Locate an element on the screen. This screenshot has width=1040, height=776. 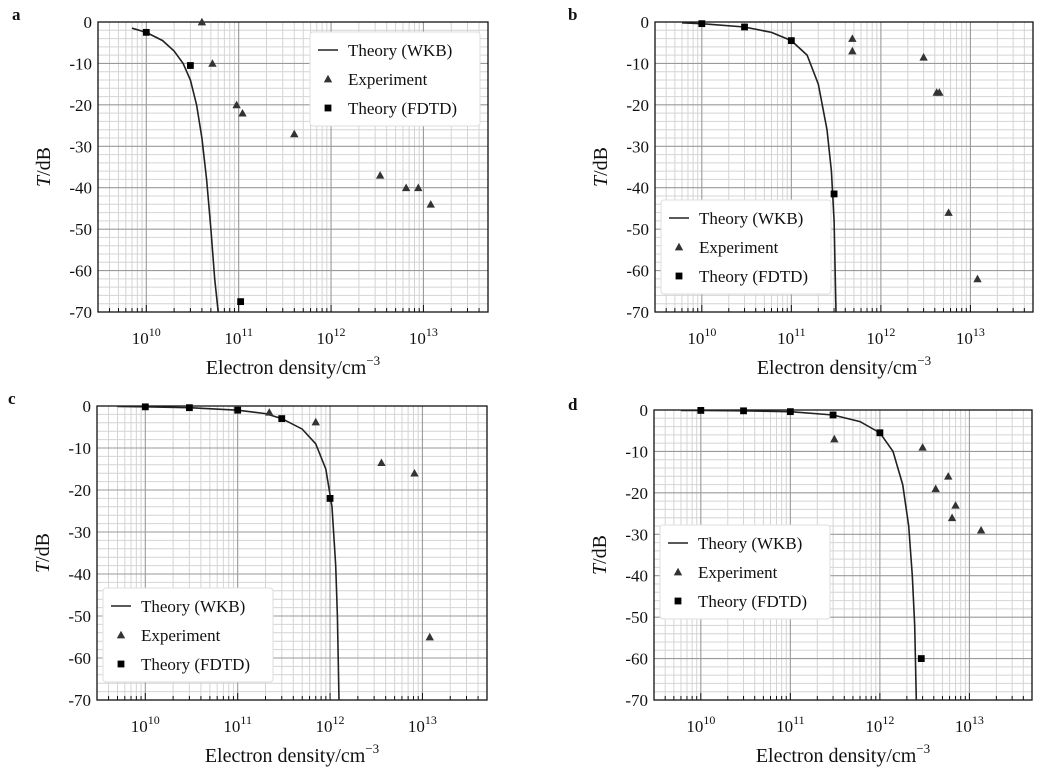
x-axis-label: Electron density/cm−3 is located at coordinates (292, 754).